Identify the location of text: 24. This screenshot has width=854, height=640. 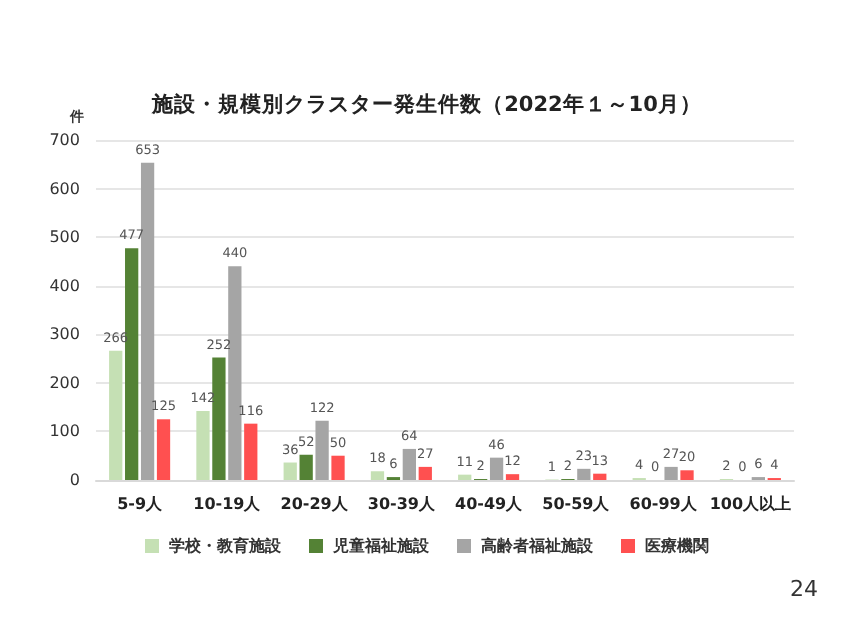
(804, 589).